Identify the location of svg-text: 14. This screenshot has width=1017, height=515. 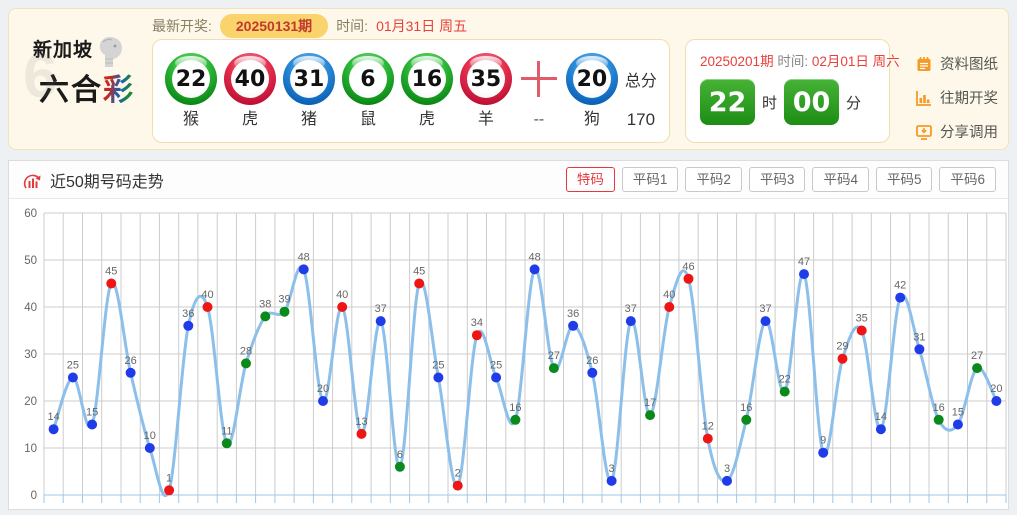
(53, 417).